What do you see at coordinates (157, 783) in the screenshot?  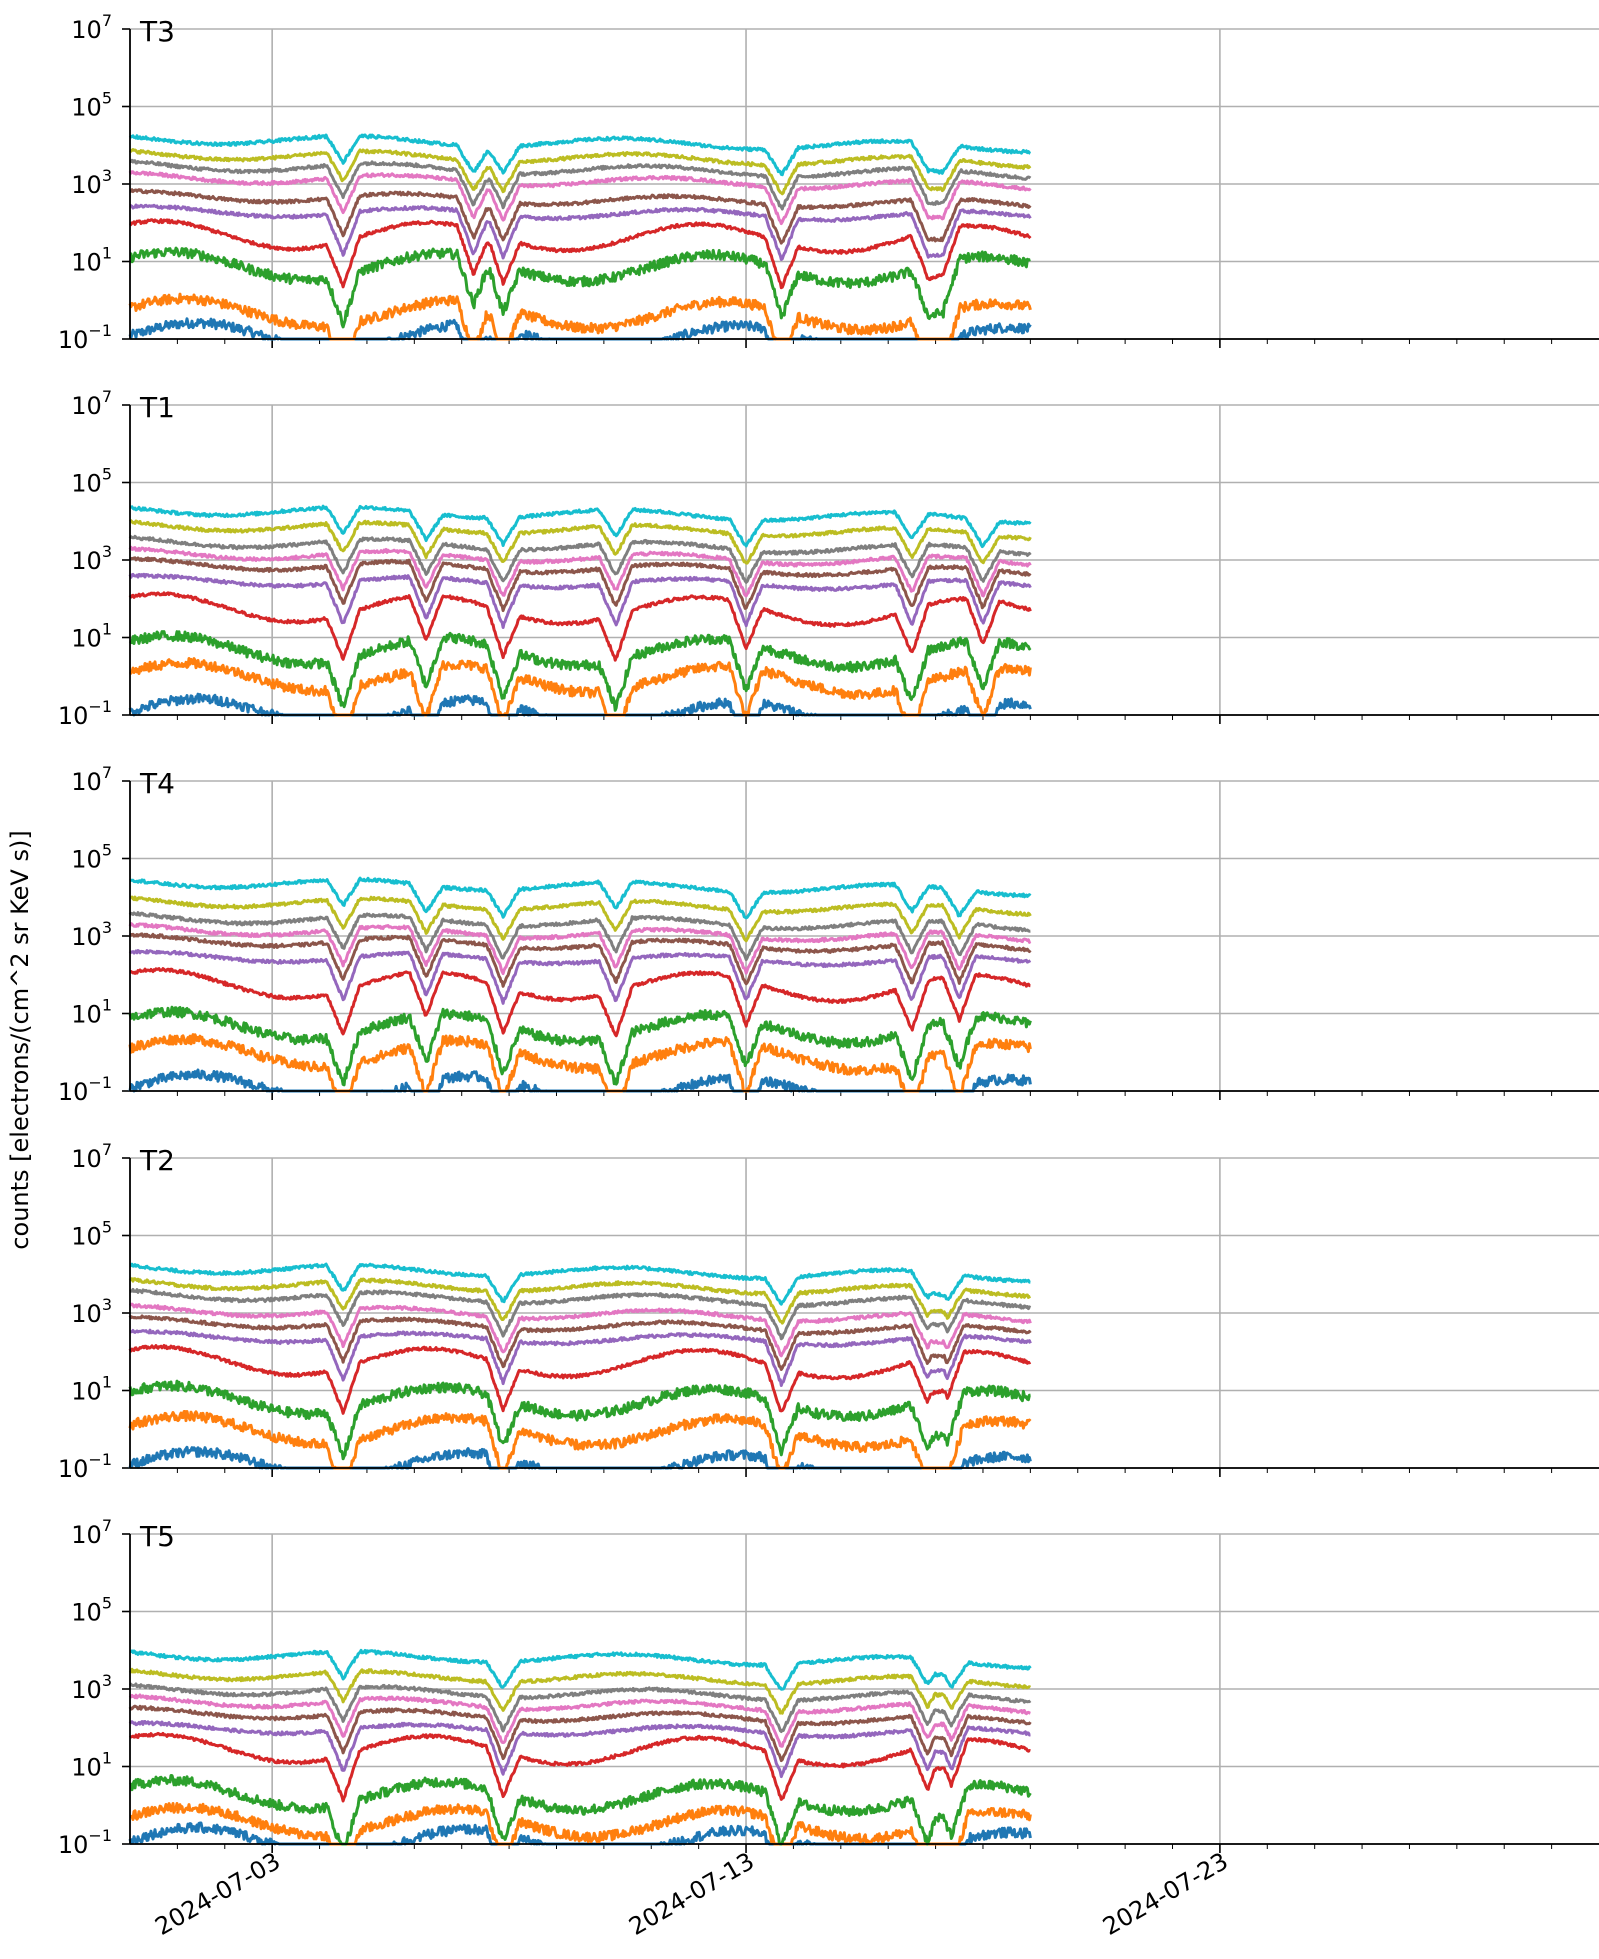 I see `panel-title: T4` at bounding box center [157, 783].